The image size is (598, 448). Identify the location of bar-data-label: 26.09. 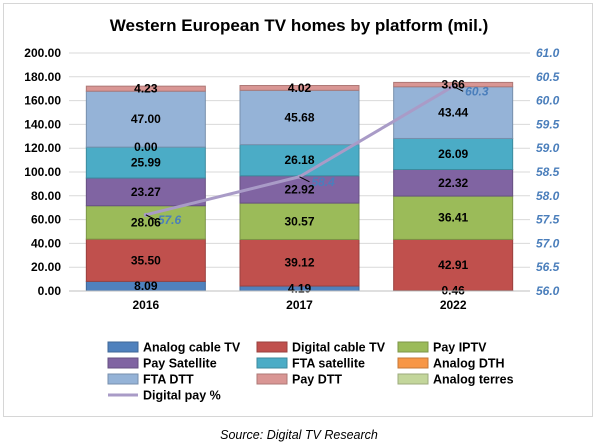
(453, 154).